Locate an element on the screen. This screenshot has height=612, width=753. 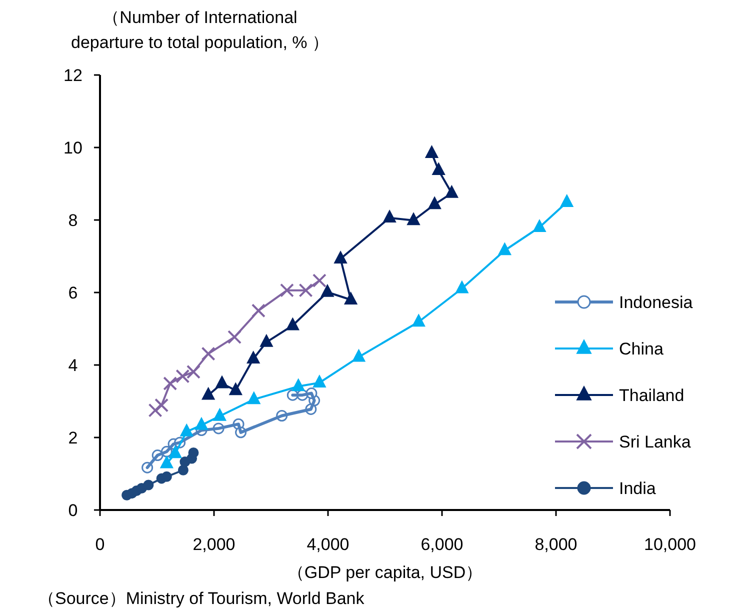
y-tick-label: 0 is located at coordinates (73, 510).